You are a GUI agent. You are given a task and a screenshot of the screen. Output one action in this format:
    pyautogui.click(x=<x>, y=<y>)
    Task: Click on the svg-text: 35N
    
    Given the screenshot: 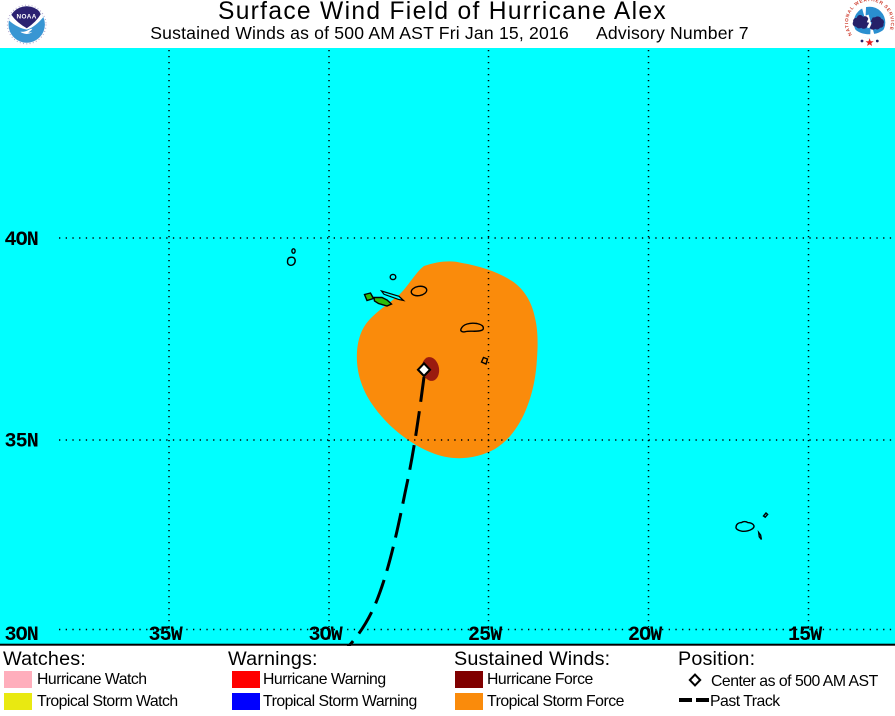 What is the action you would take?
    pyautogui.click(x=21, y=442)
    